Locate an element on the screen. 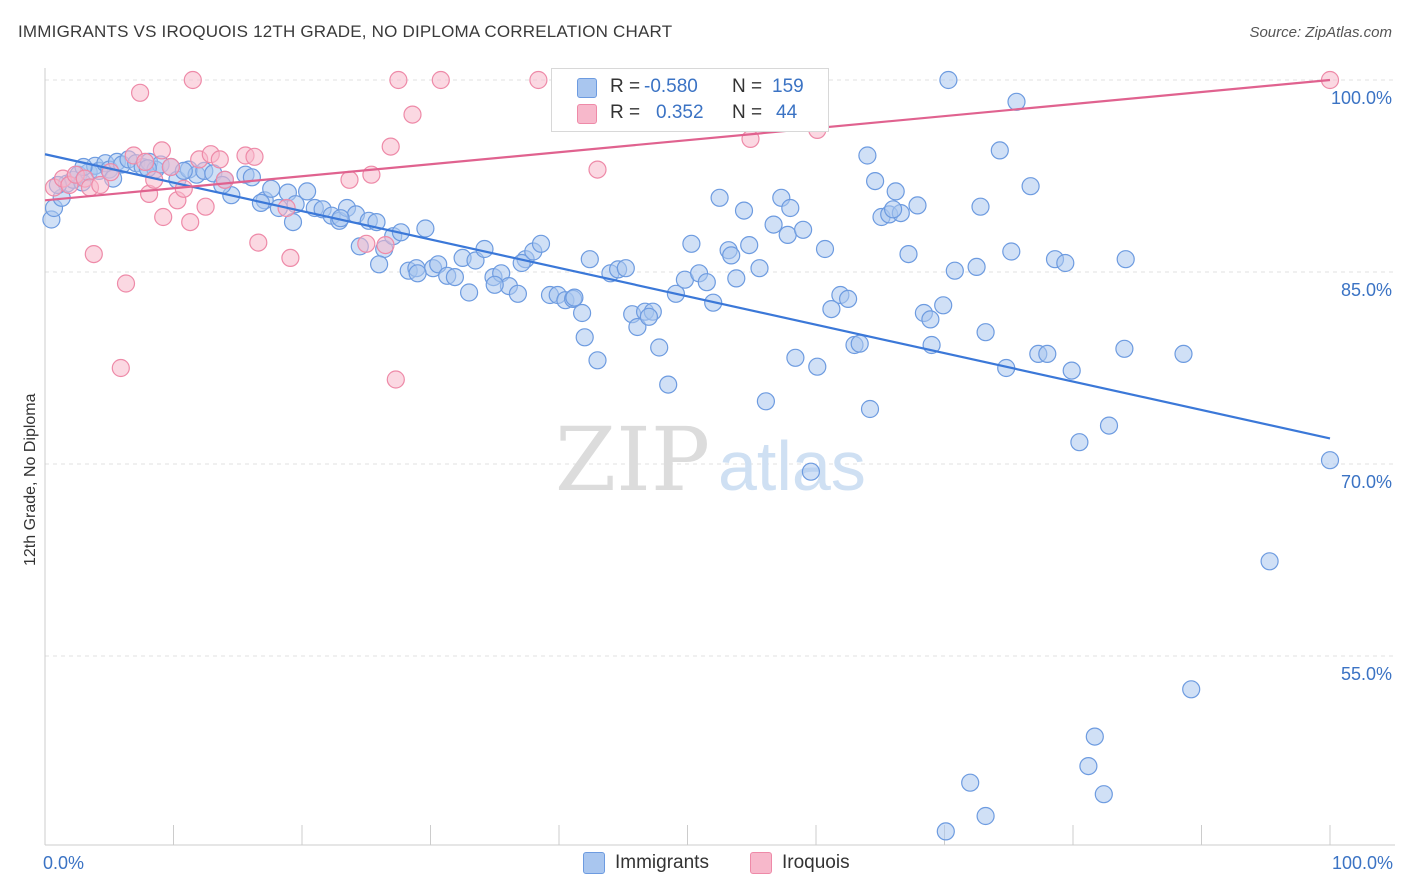 The image size is (1406, 892). chart-source: Source: ZipAtlas.com is located at coordinates (1320, 32).